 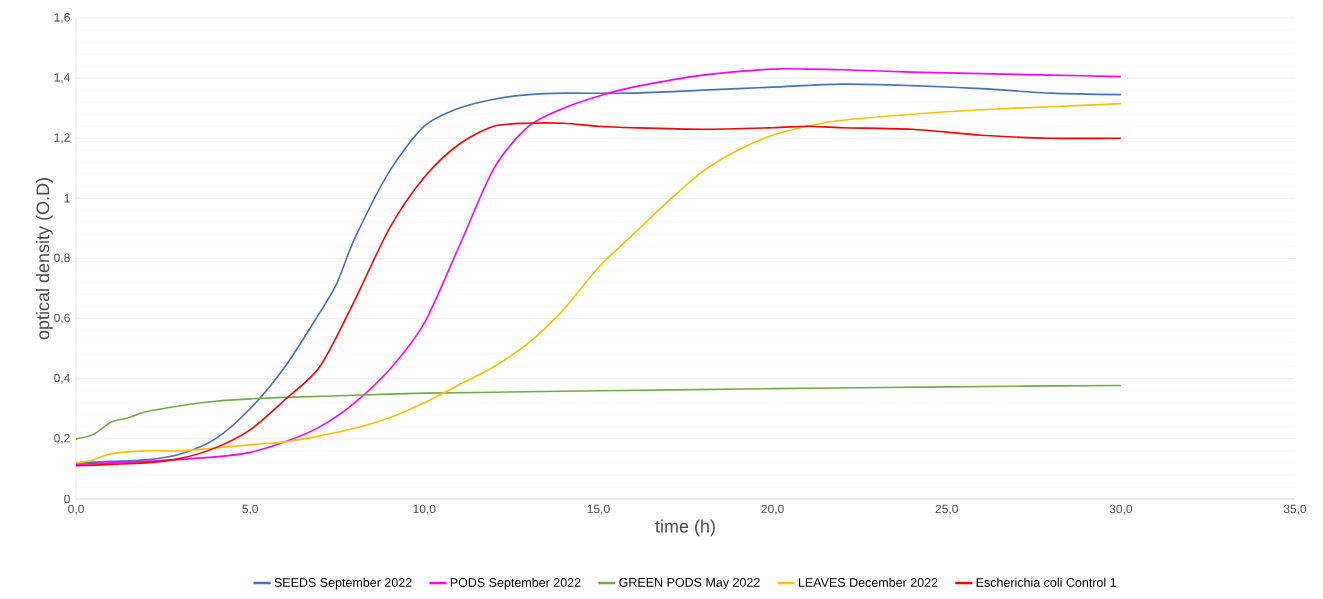 What do you see at coordinates (868, 582) in the screenshot?
I see `legend-label: LEAVES December 2022` at bounding box center [868, 582].